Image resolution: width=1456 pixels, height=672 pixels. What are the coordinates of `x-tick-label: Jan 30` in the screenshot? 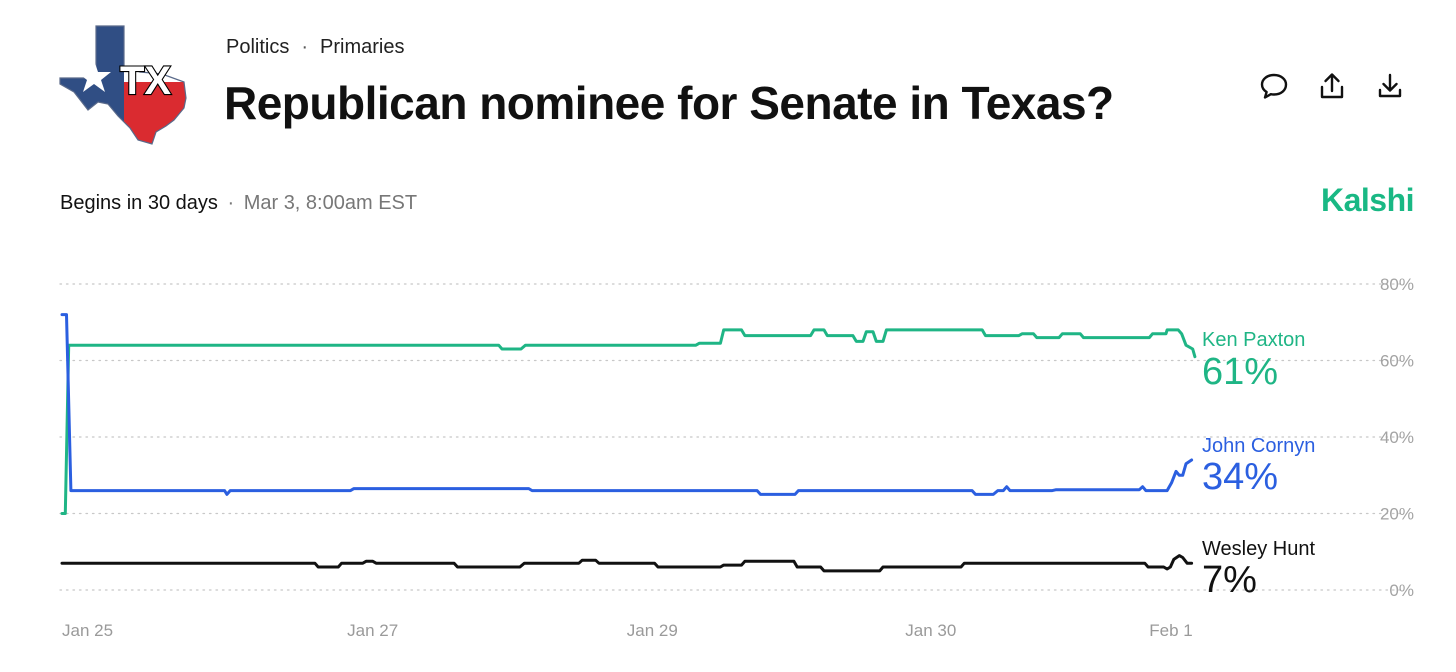 It's located at (930, 630).